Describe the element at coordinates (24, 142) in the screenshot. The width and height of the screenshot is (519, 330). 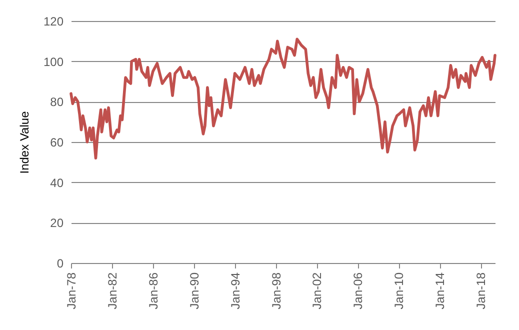
I see `y-axis-title: Index Value` at that location.